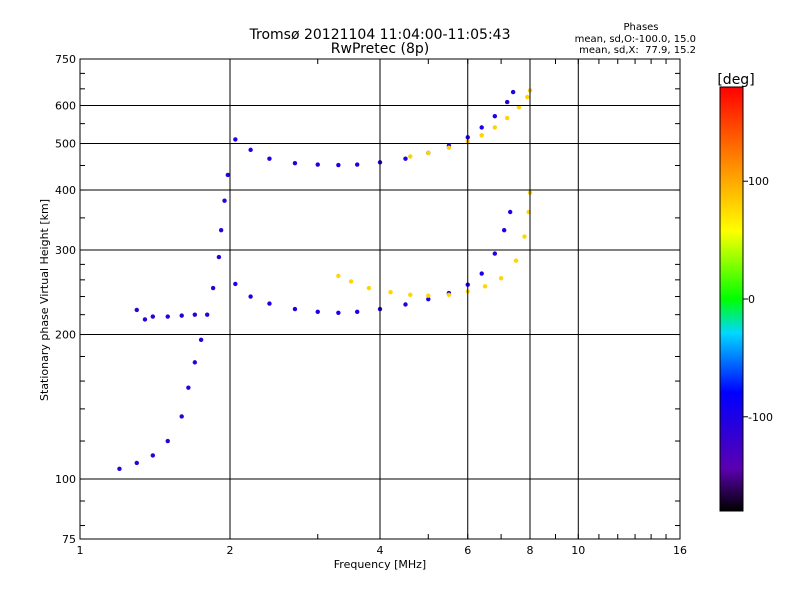 Image resolution: width=800 pixels, height=600 pixels. Describe the element at coordinates (467, 550) in the screenshot. I see `x-tick-label: 6` at that location.